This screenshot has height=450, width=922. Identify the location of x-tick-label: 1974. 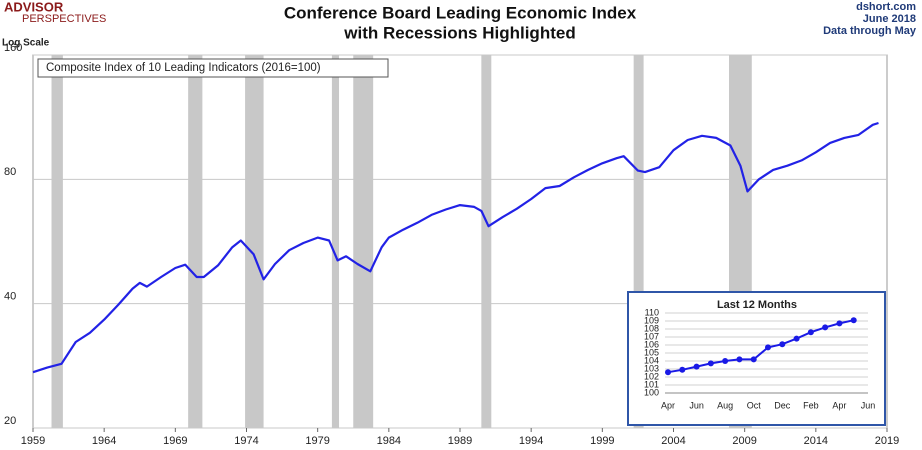
(246, 441).